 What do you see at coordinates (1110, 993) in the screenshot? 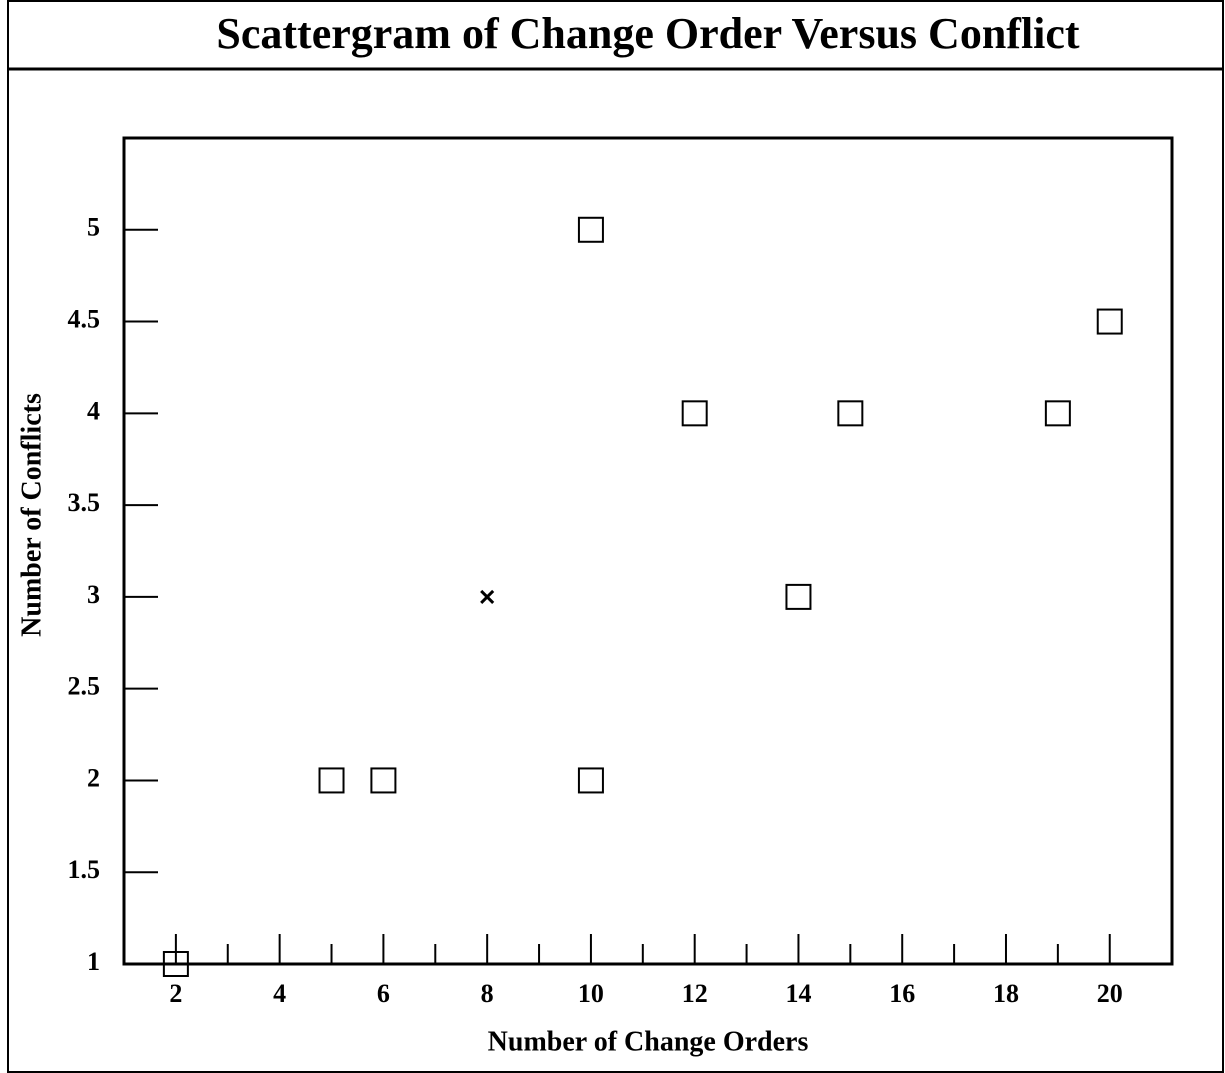
I see `x-tick-label: 20` at bounding box center [1110, 993].